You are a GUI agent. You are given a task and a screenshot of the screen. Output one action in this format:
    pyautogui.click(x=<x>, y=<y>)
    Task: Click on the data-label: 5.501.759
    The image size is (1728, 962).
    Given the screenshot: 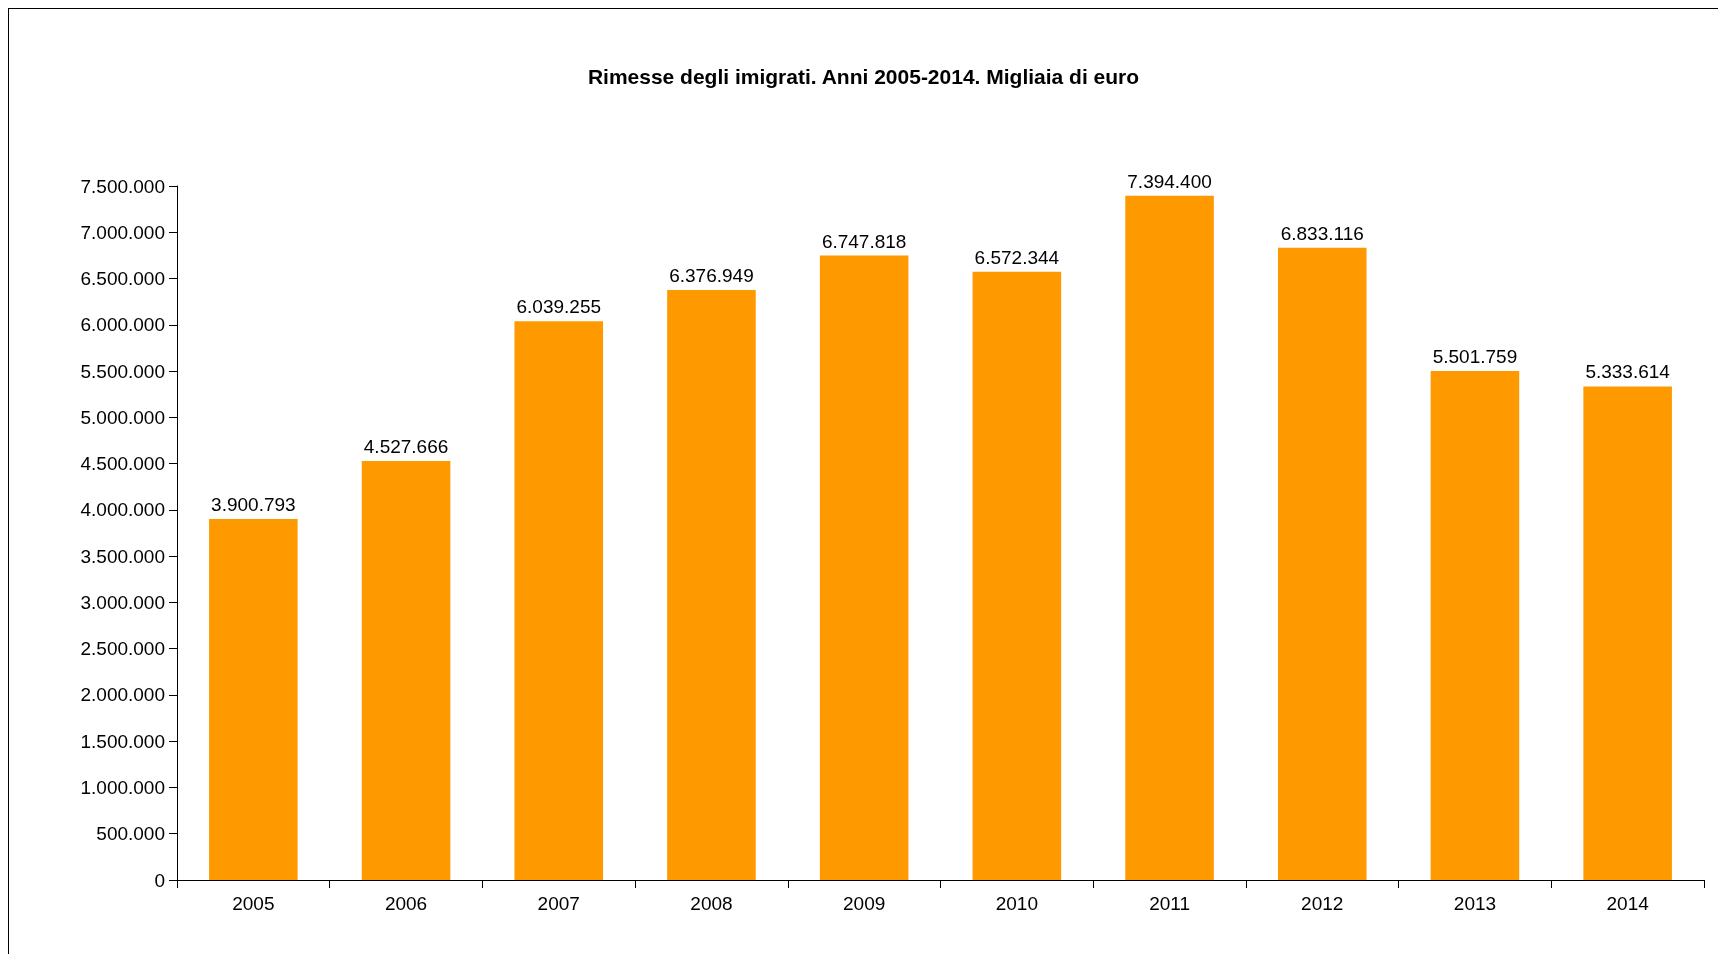 What is the action you would take?
    pyautogui.click(x=1475, y=356)
    